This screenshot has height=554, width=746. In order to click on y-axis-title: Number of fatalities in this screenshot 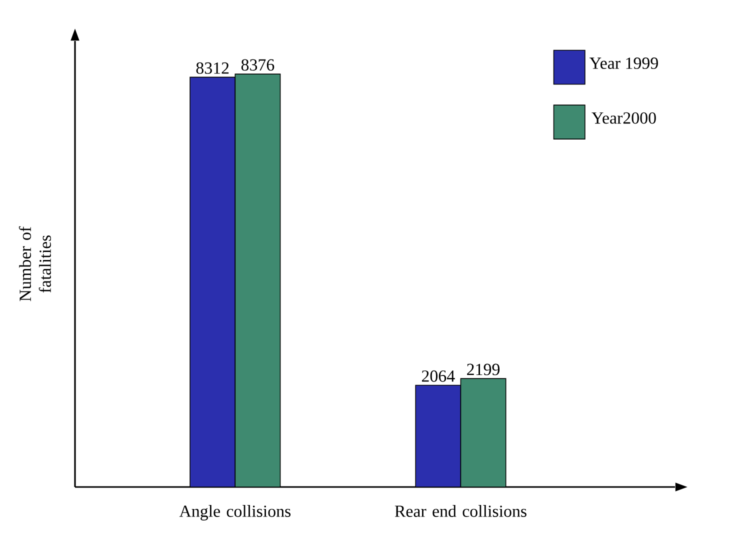, I will do `click(34, 264)`.